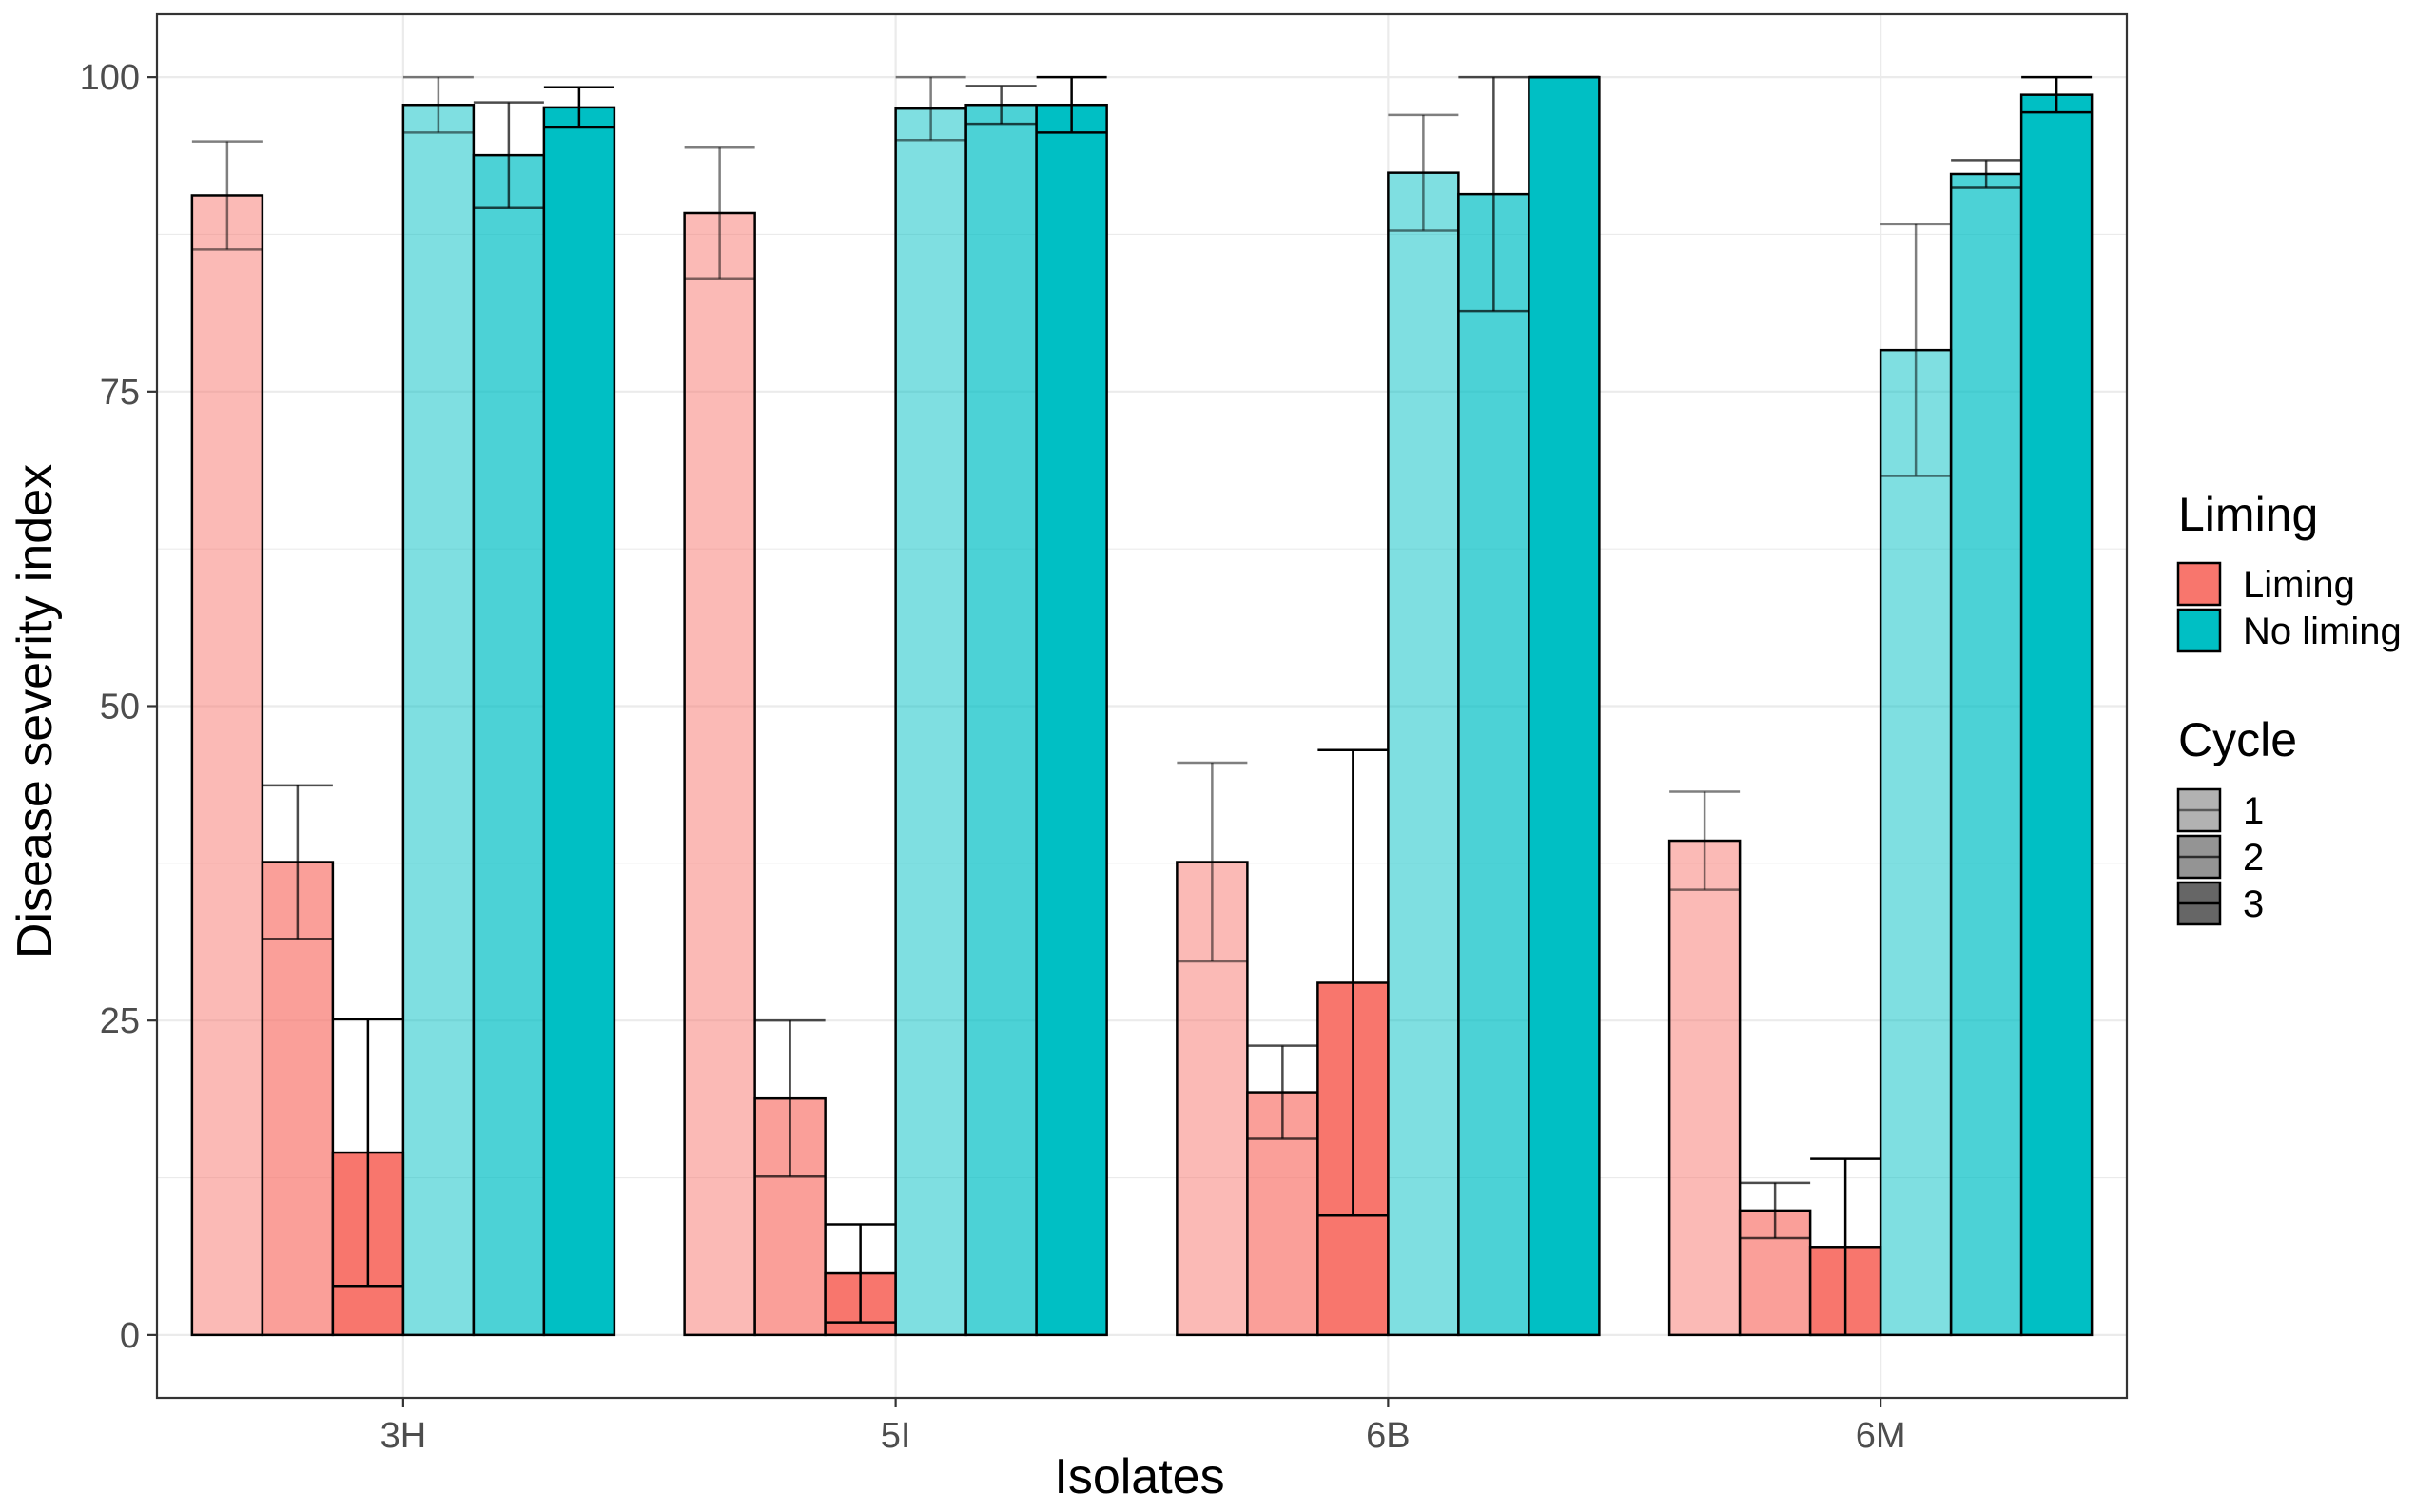 This screenshot has width=2435, height=1512. What do you see at coordinates (298, 1099) in the screenshot?
I see `bar-liming-cycle-2-3h` at bounding box center [298, 1099].